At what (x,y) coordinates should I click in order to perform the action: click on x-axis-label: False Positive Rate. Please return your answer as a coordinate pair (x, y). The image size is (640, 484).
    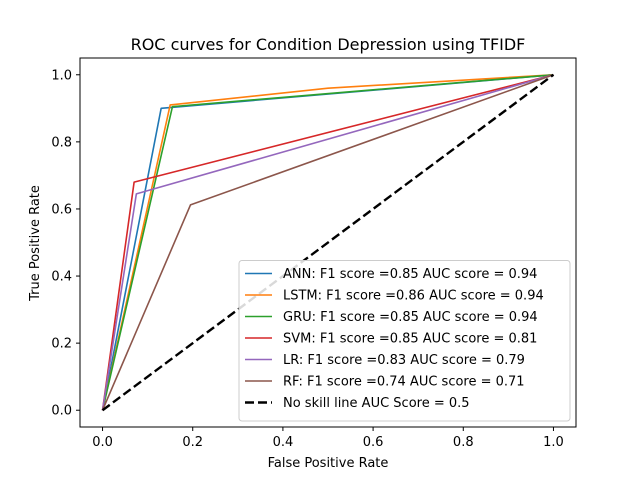
    Looking at the image, I should click on (328, 463).